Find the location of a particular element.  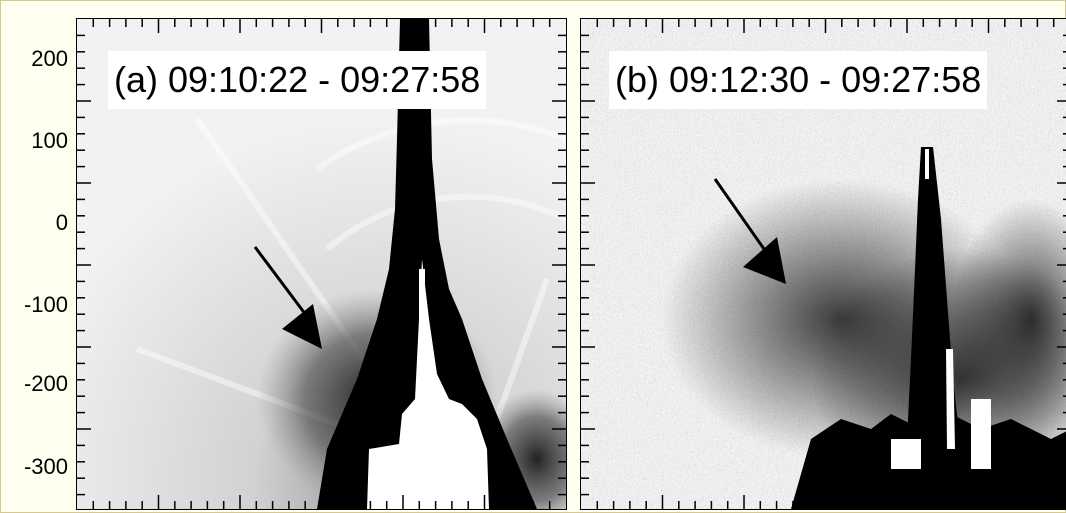

y-tick-label-0: 0 is located at coordinates (61, 222).